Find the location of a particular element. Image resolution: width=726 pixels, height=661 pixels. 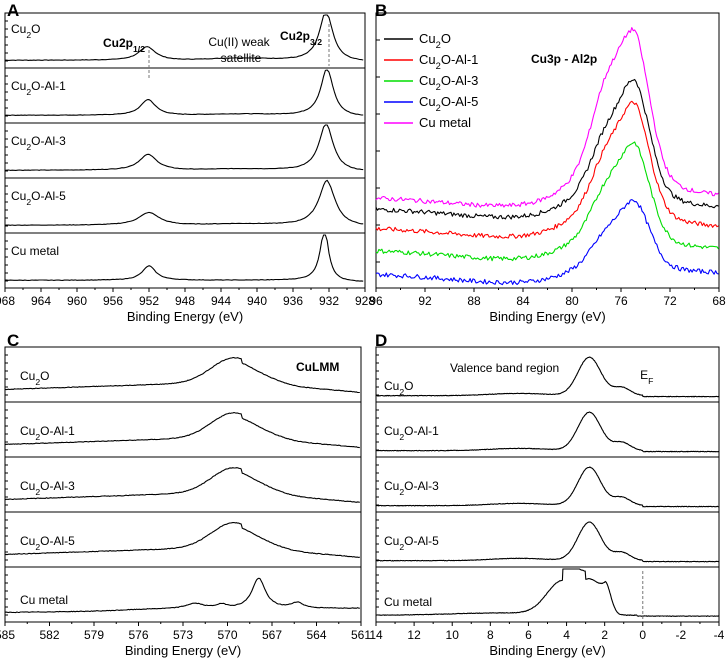

panel-D-fermi-label: EF is located at coordinates (646, 377).